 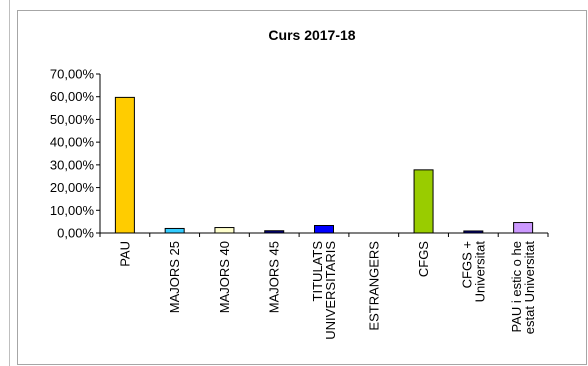 I want to click on y-tick-label: 40,00%, so click(x=72, y=142).